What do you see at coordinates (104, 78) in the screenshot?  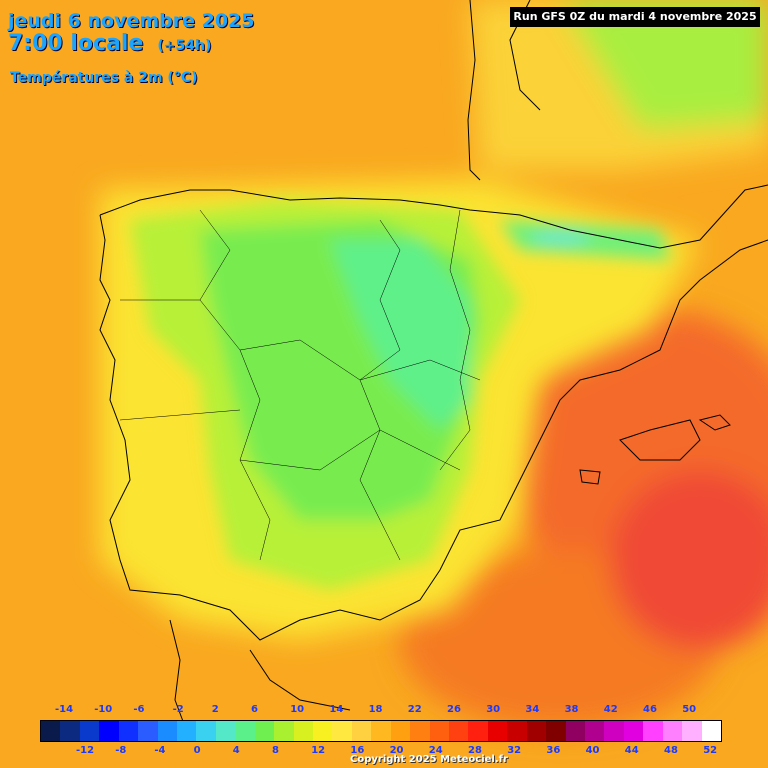 I see `variable-title: Températures à 2m (°C)` at bounding box center [104, 78].